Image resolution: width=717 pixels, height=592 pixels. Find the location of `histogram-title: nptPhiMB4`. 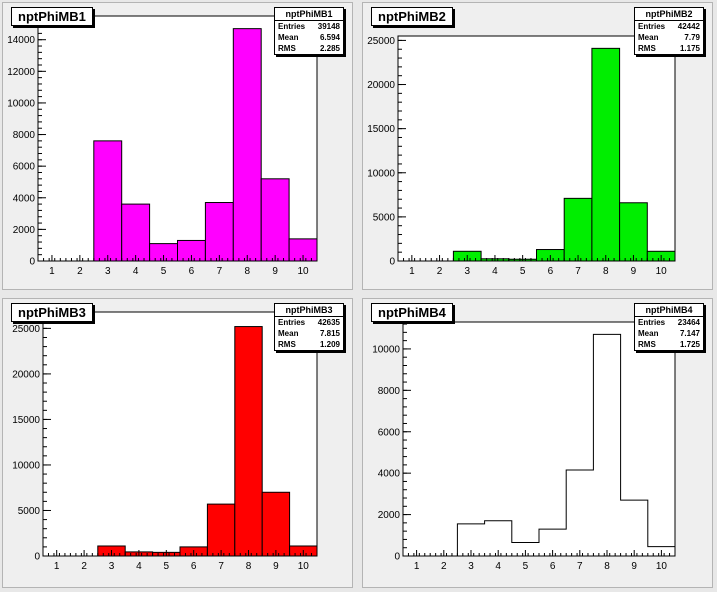

histogram-title: nptPhiMB4 is located at coordinates (412, 312).